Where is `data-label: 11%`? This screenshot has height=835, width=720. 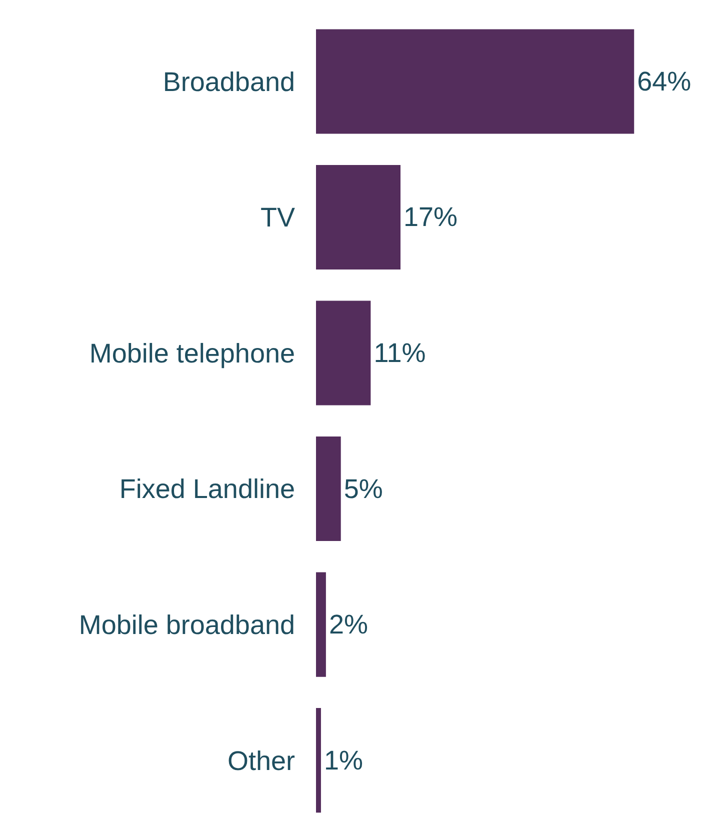
data-label: 11% is located at coordinates (400, 353).